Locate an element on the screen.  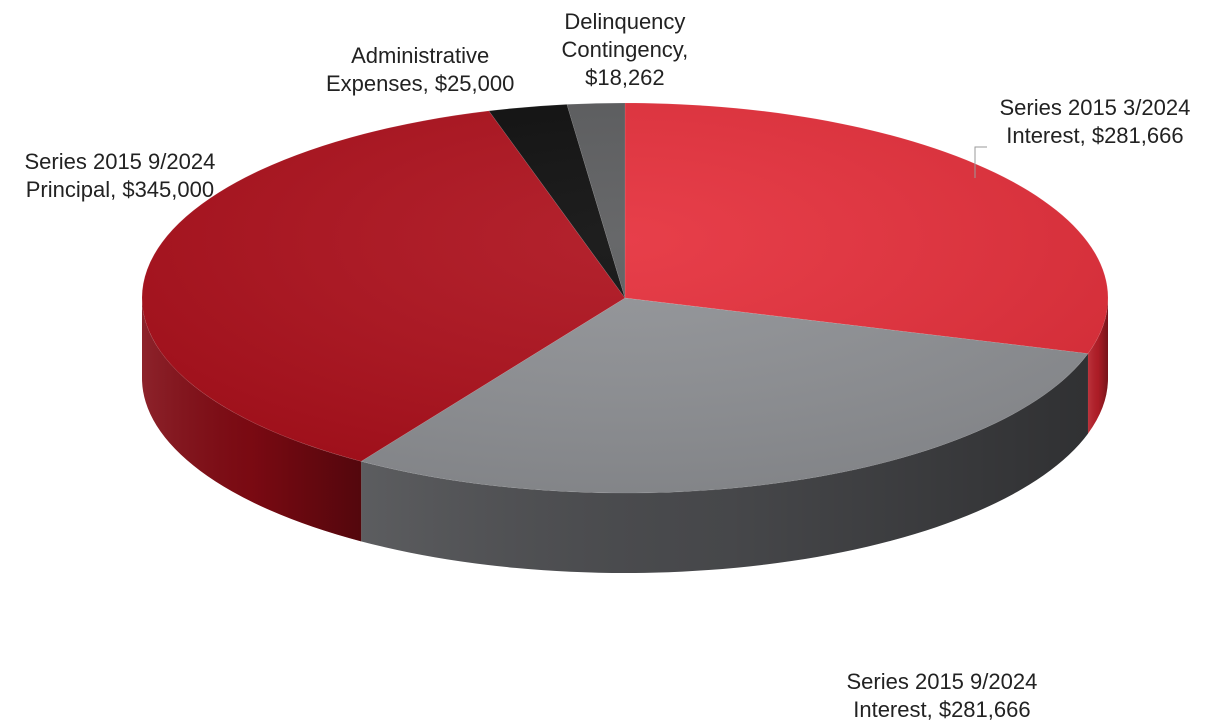
data-label-line: Contingency, is located at coordinates (625, 49).